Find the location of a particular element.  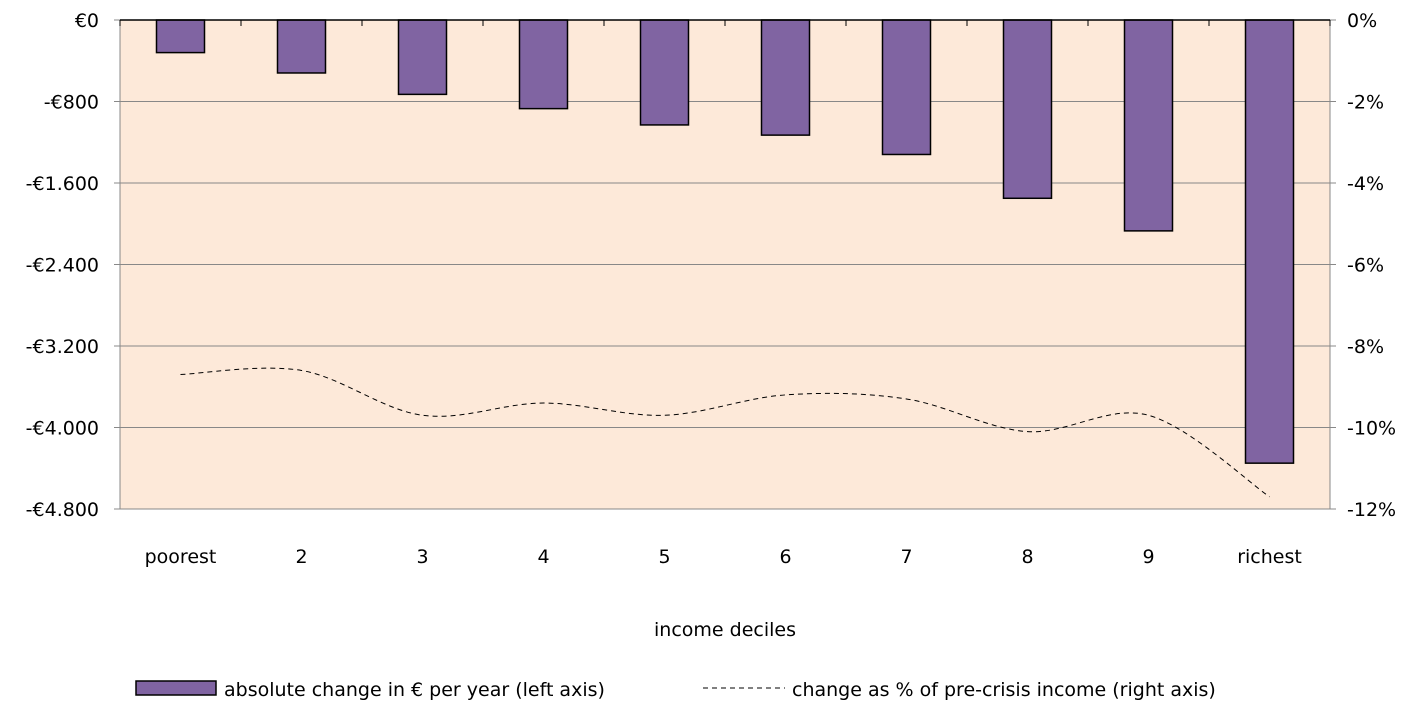

x-tick-label: 8 is located at coordinates (1027, 557).